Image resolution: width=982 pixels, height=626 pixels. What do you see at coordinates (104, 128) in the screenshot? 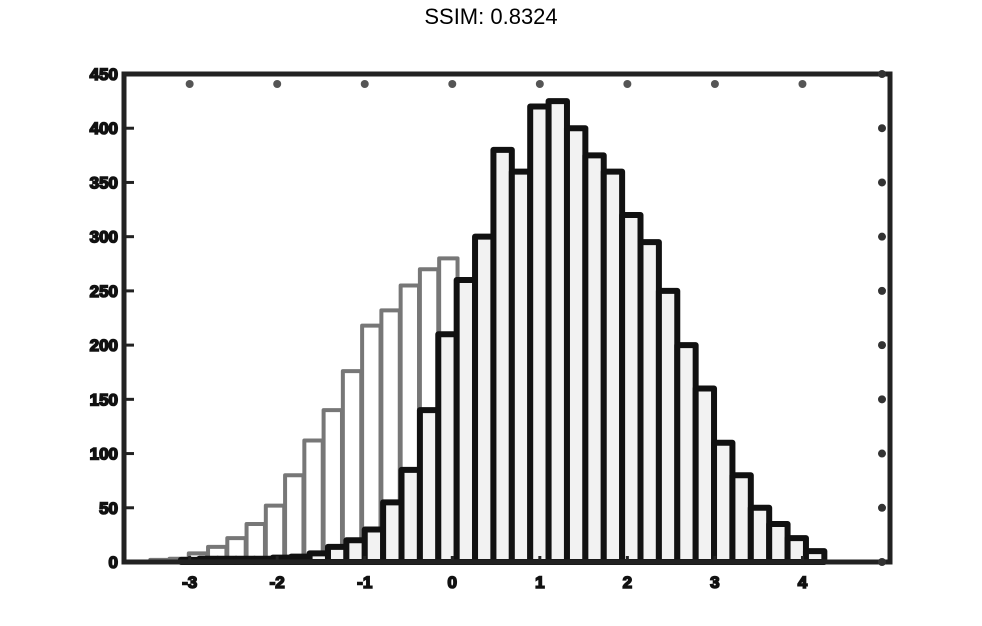
I see `y-tick-label: 400` at bounding box center [104, 128].